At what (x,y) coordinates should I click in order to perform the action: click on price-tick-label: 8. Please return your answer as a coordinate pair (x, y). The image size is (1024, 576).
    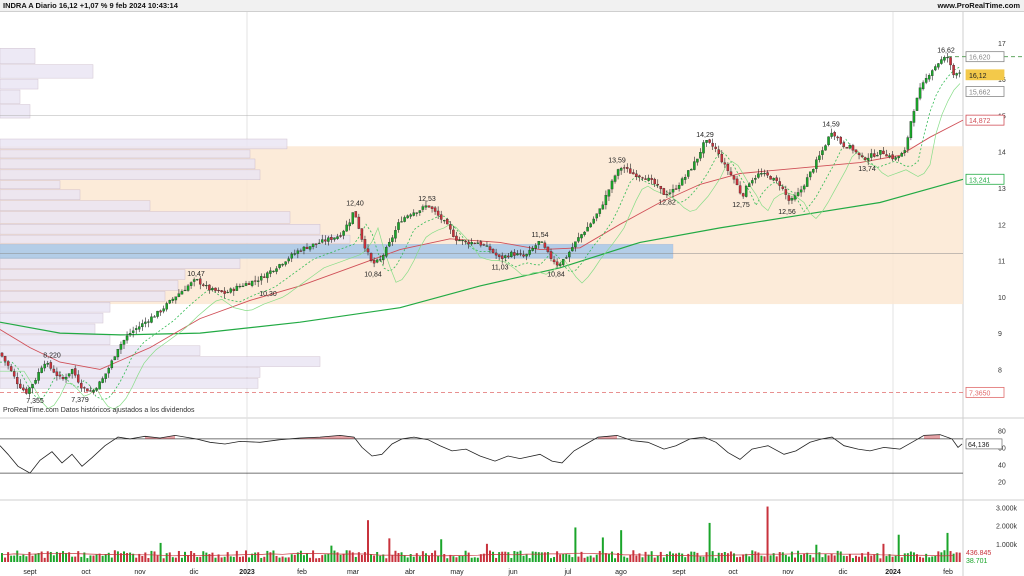
    Looking at the image, I should click on (1000, 370).